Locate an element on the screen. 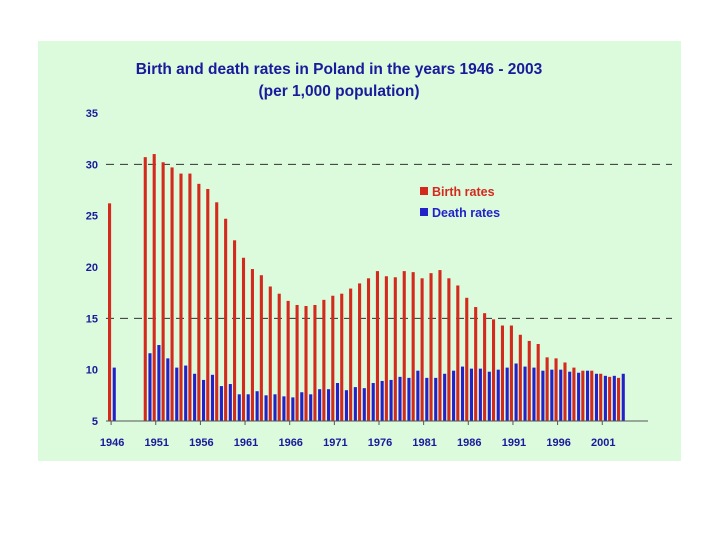 Image resolution: width=720 pixels, height=540 pixels. y-tick-label: 5 is located at coordinates (95, 422).